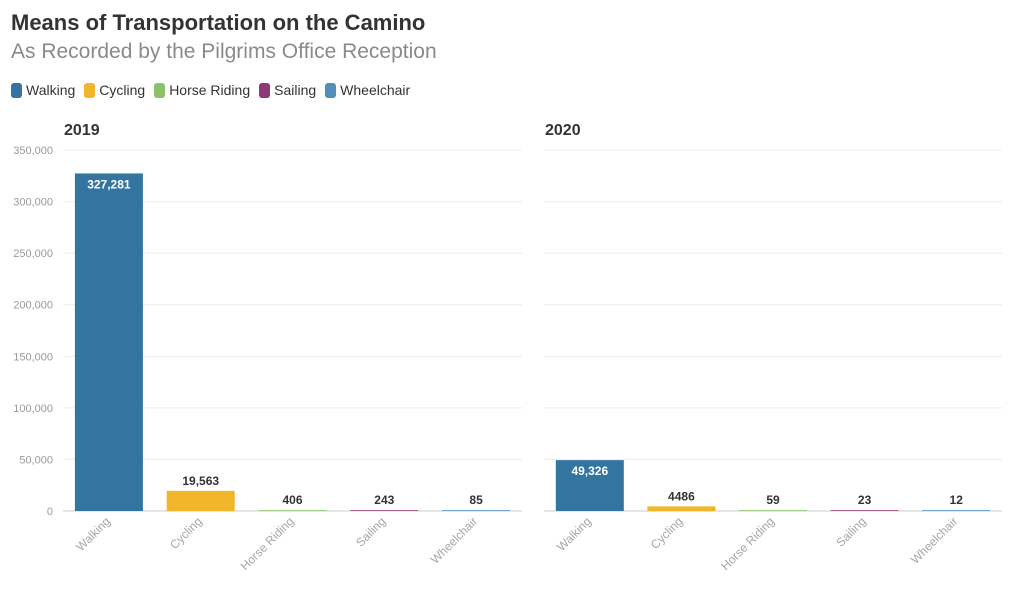 Image resolution: width=1024 pixels, height=595 pixels. Describe the element at coordinates (90, 90) in the screenshot. I see `legend-swatch-cycling` at that location.